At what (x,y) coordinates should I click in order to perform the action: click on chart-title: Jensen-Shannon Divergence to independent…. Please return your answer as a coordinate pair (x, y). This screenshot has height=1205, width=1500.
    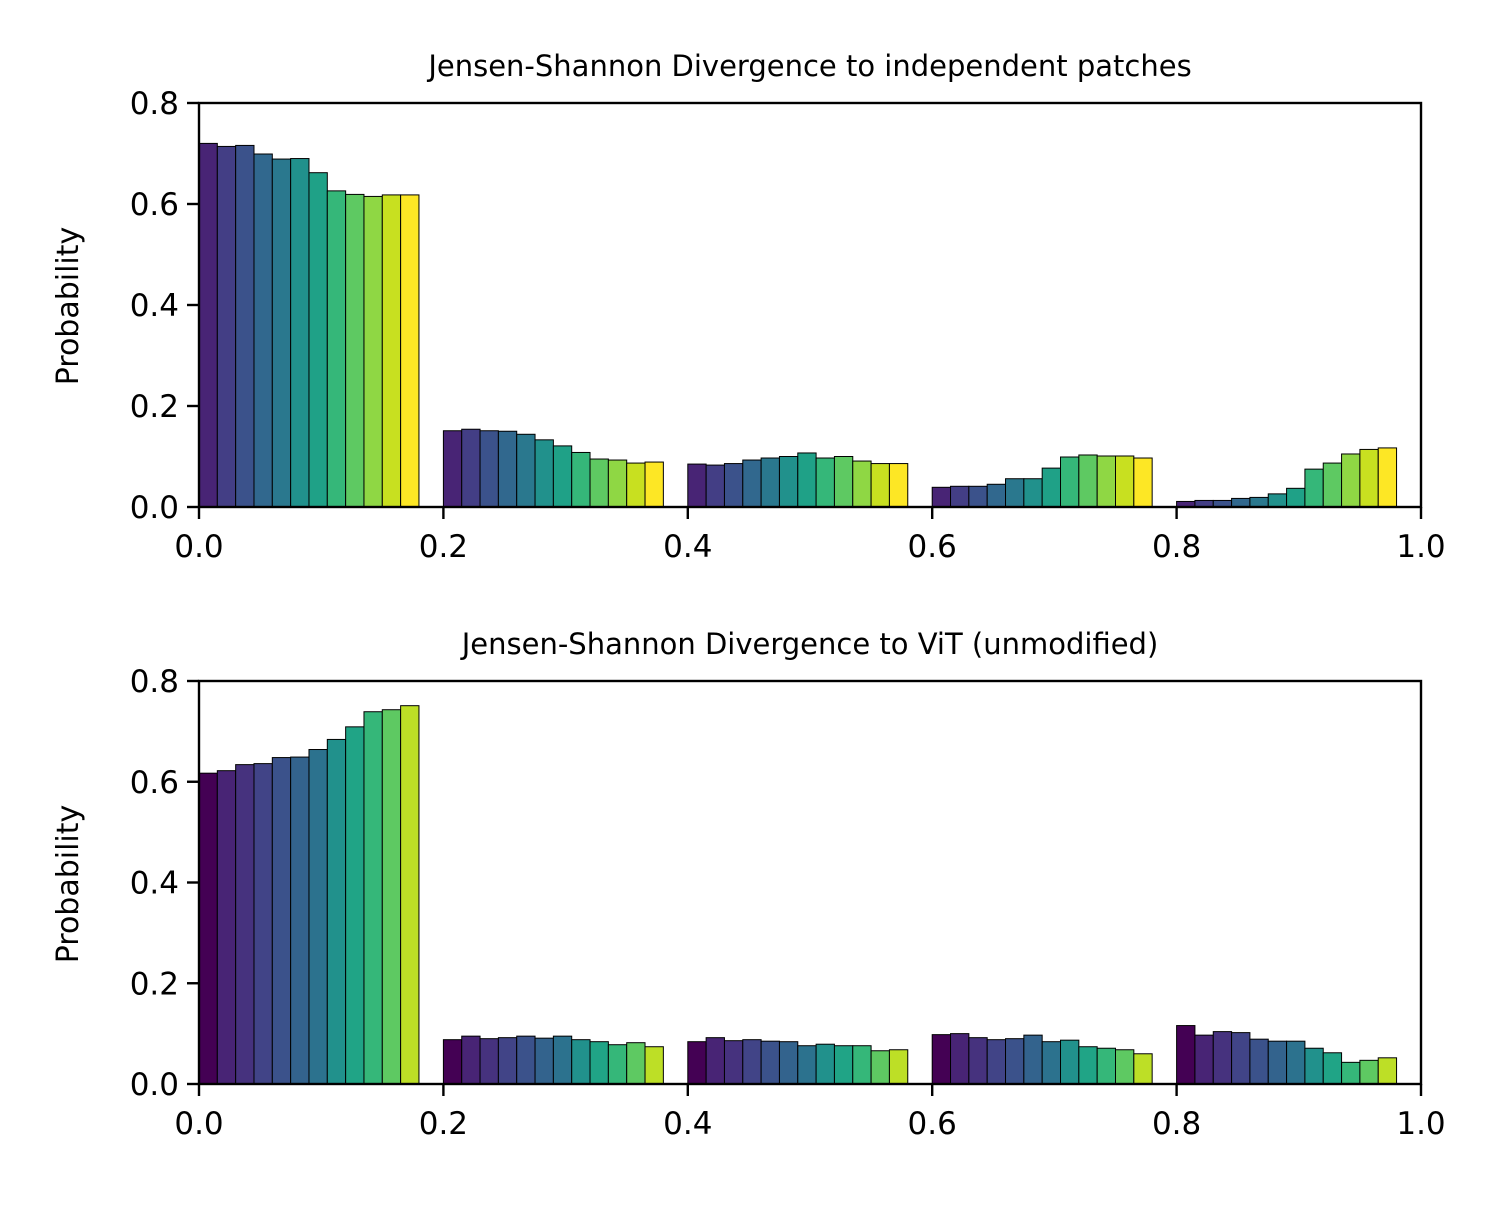
    Looking at the image, I should click on (808, 66).